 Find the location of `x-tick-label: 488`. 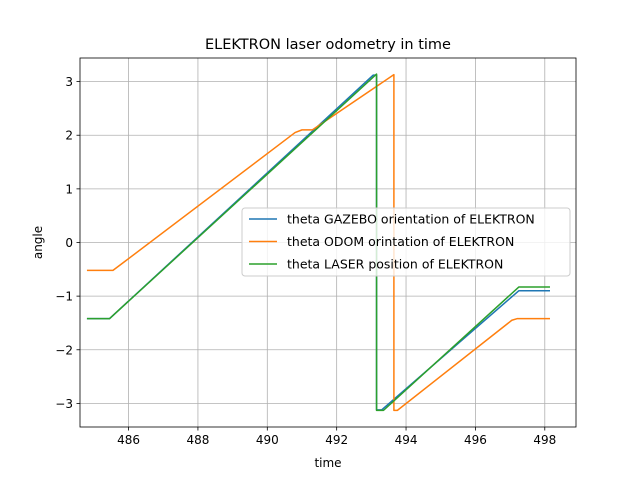

x-tick-label: 488 is located at coordinates (197, 440).